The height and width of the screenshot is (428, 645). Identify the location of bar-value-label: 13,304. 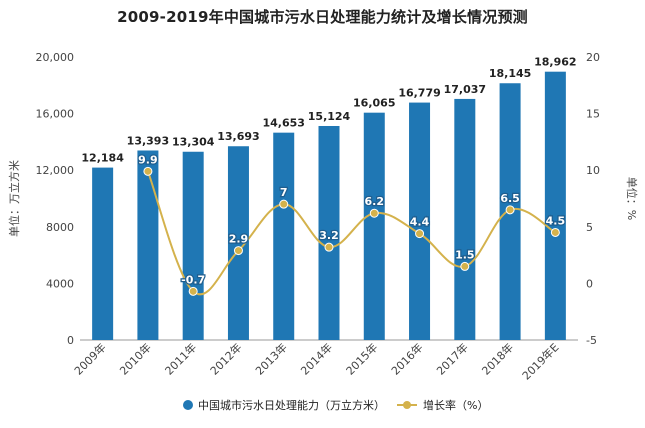
(193, 142).